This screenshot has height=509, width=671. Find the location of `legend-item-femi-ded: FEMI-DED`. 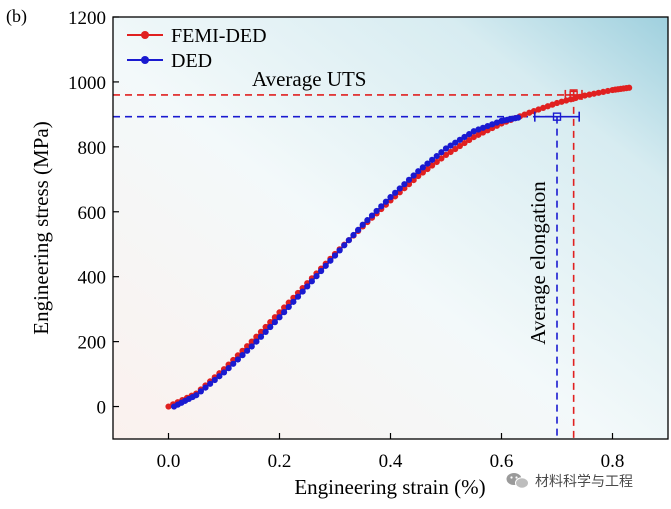

legend-item-femi-ded: FEMI-DED is located at coordinates (197, 36).